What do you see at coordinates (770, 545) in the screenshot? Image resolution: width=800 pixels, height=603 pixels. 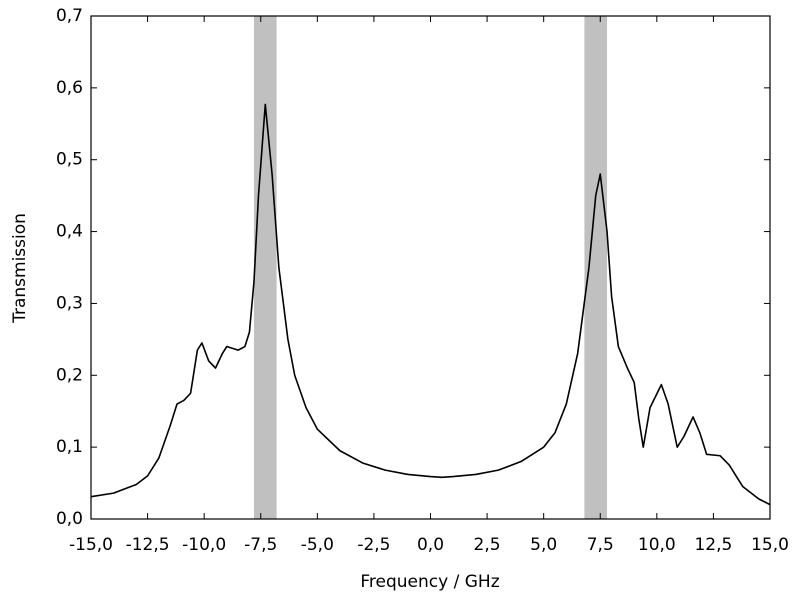 I see `x-tick-label: 15,0` at bounding box center [770, 545].